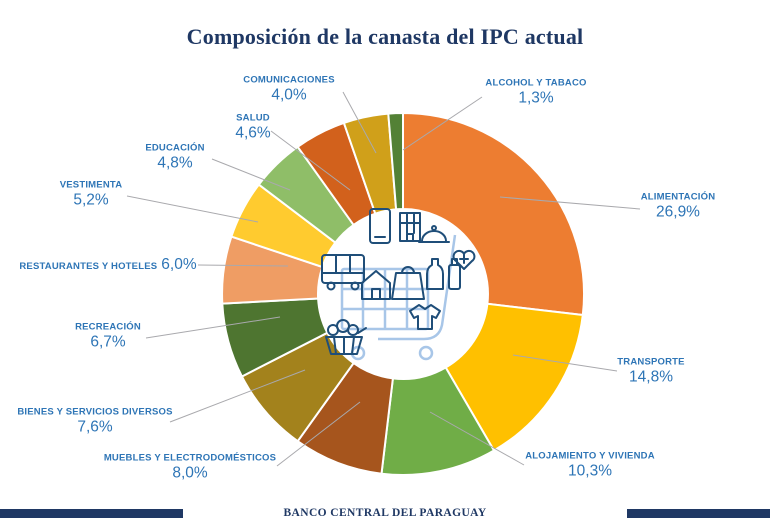  What do you see at coordinates (651, 377) in the screenshot?
I see `slice-percent: 14,8%` at bounding box center [651, 377].